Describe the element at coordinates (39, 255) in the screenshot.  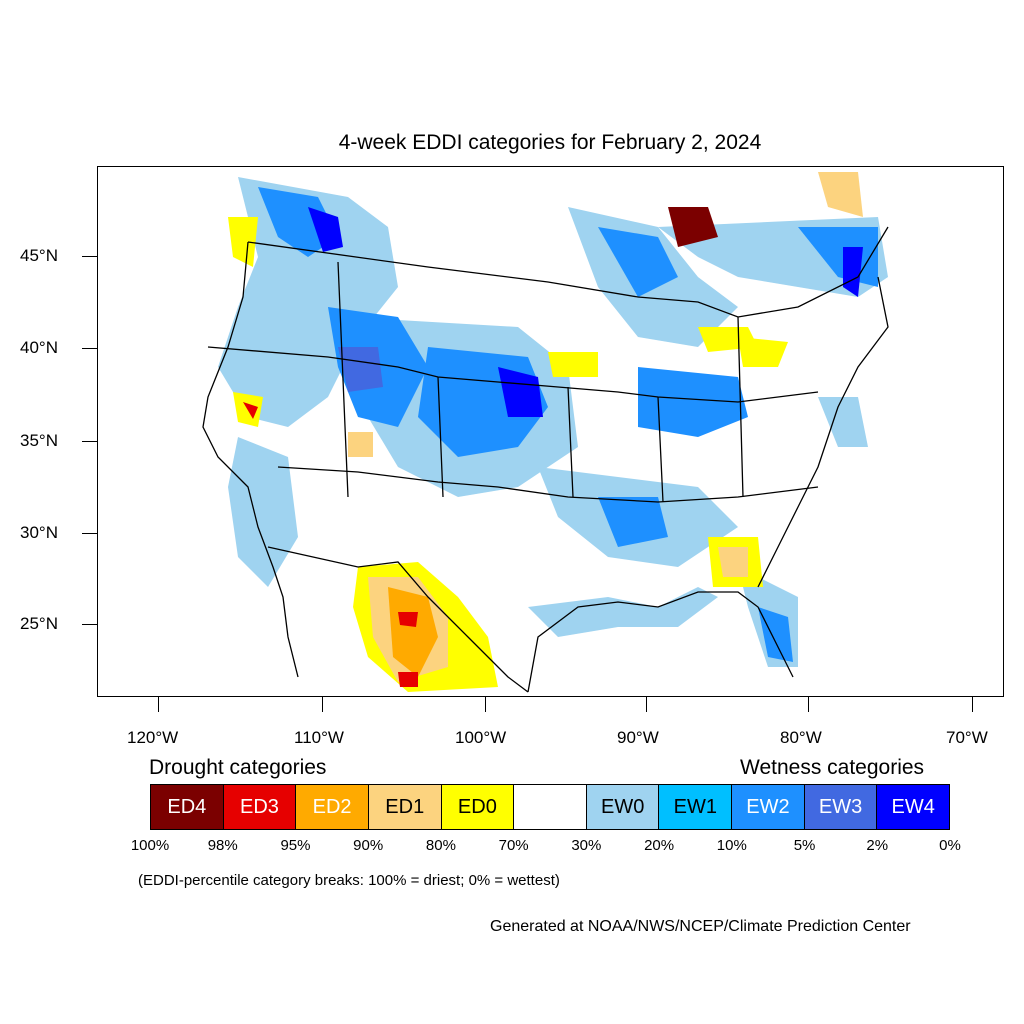
I see `lat-tick-45: 45°N` at that location.